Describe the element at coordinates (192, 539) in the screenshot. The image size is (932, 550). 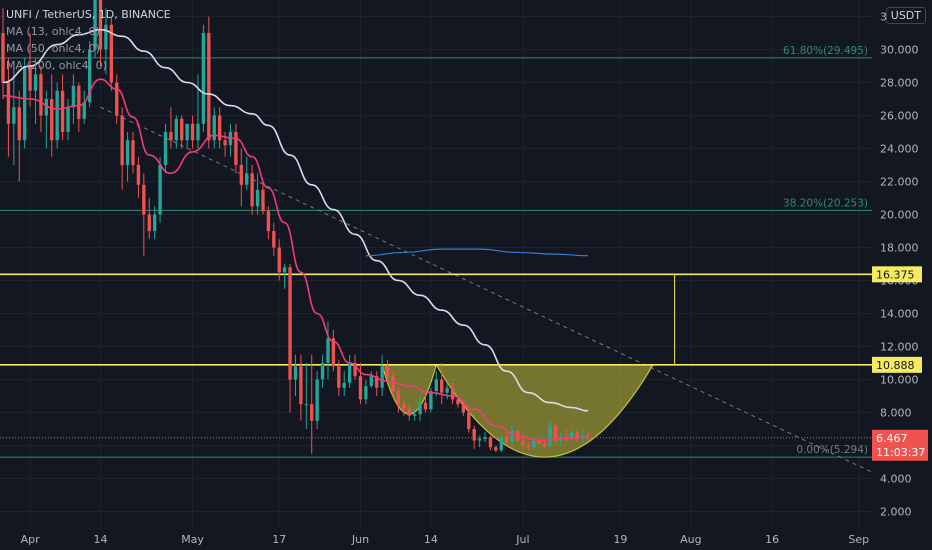
I see `x-tick-label: May` at that location.